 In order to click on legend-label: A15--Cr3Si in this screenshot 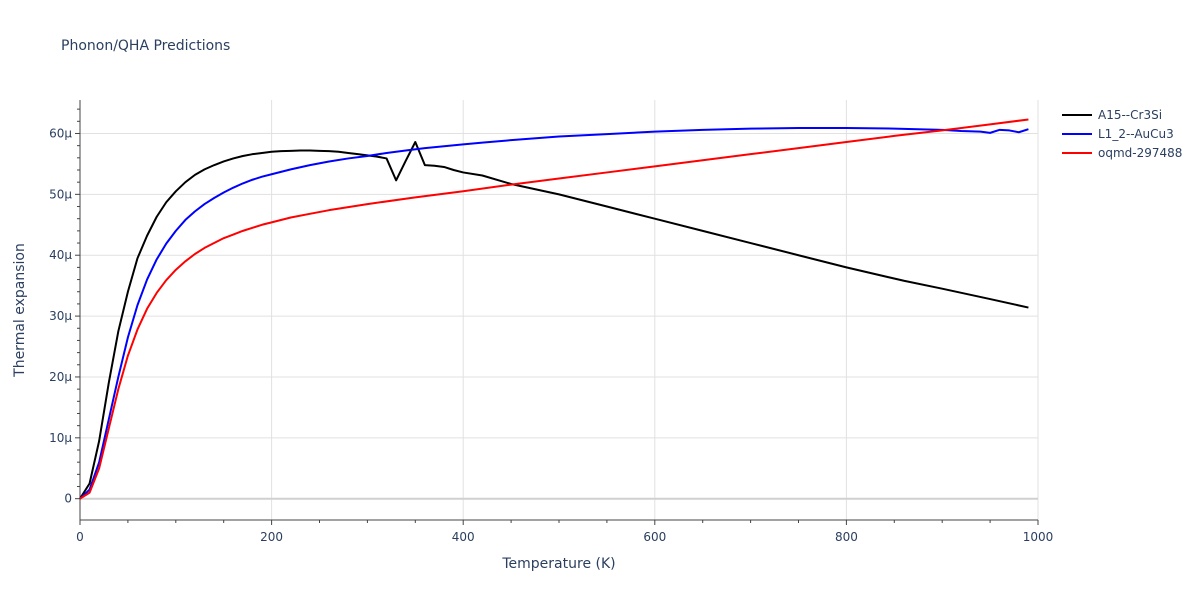, I will do `click(1130, 115)`.